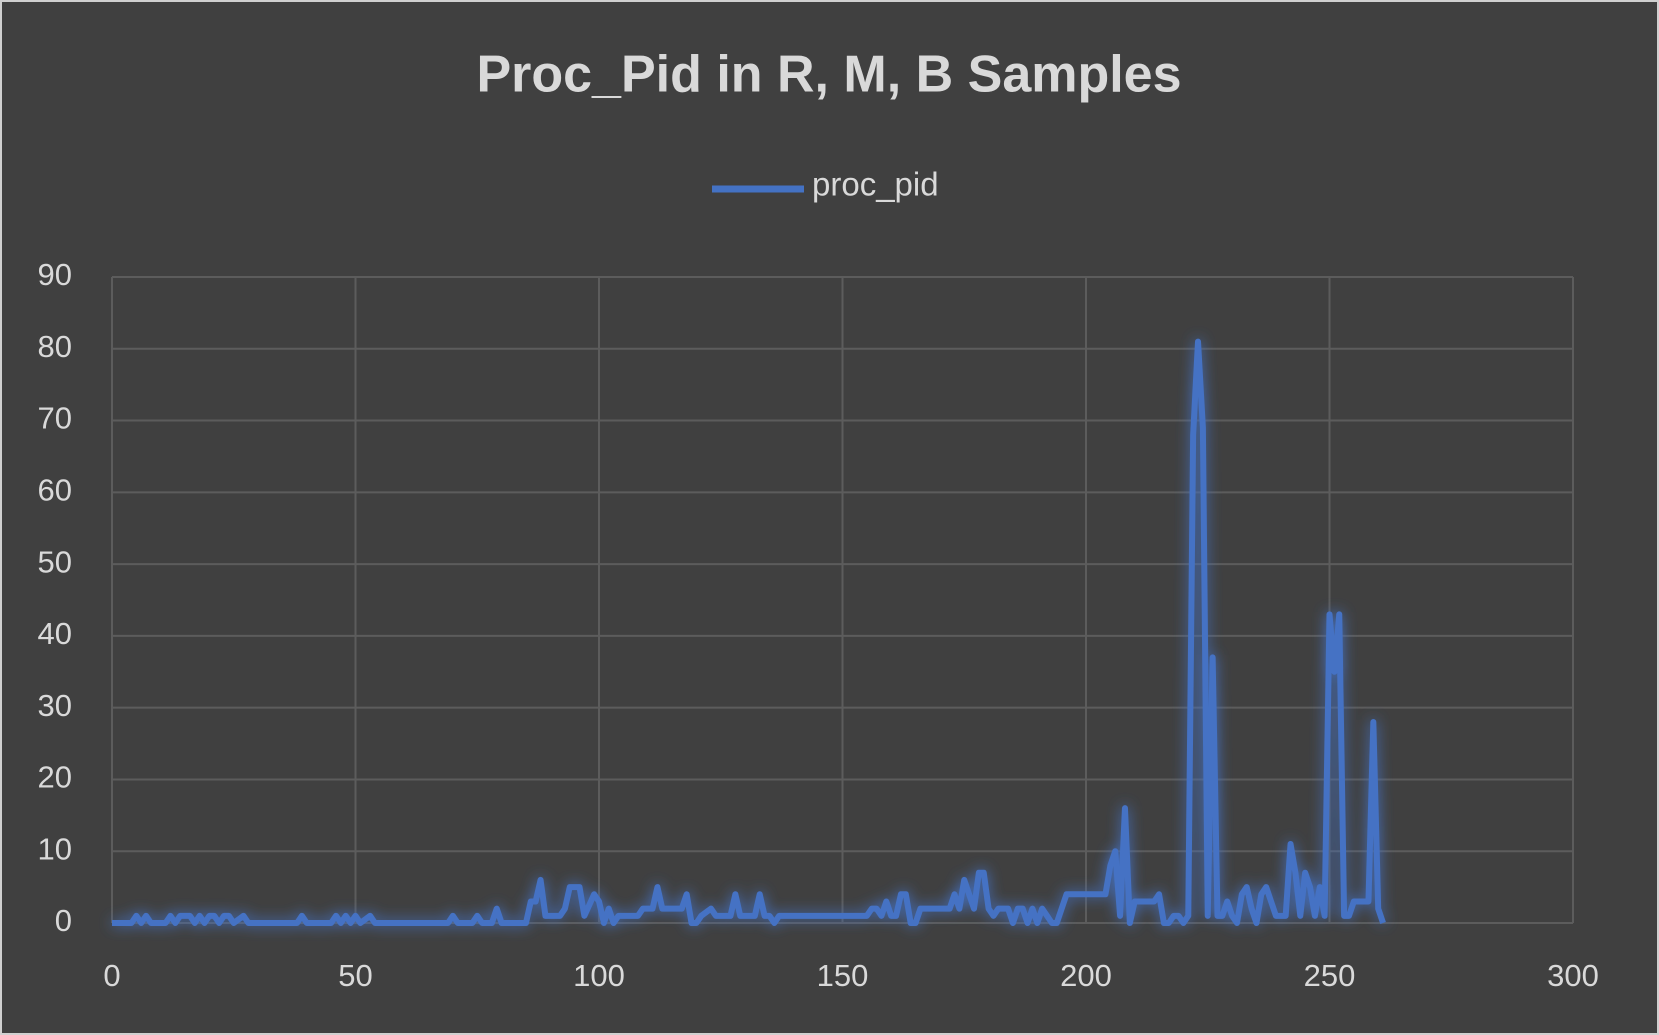 The width and height of the screenshot is (1659, 1035). I want to click on x-tick-label: 50, so click(355, 975).